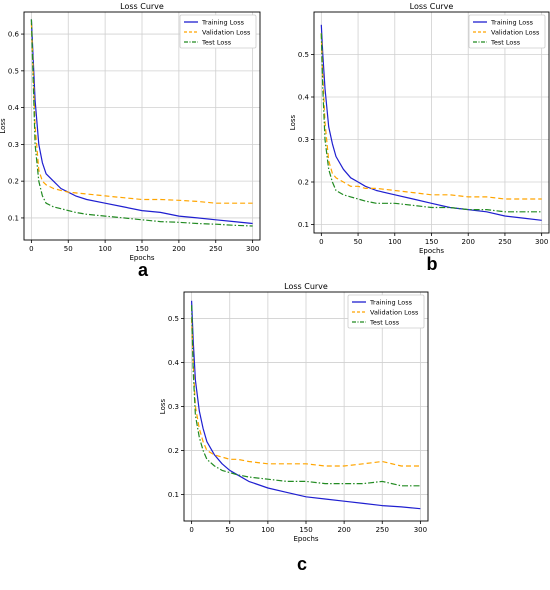  I want to click on chart-b-legend-box, so click(507, 31).